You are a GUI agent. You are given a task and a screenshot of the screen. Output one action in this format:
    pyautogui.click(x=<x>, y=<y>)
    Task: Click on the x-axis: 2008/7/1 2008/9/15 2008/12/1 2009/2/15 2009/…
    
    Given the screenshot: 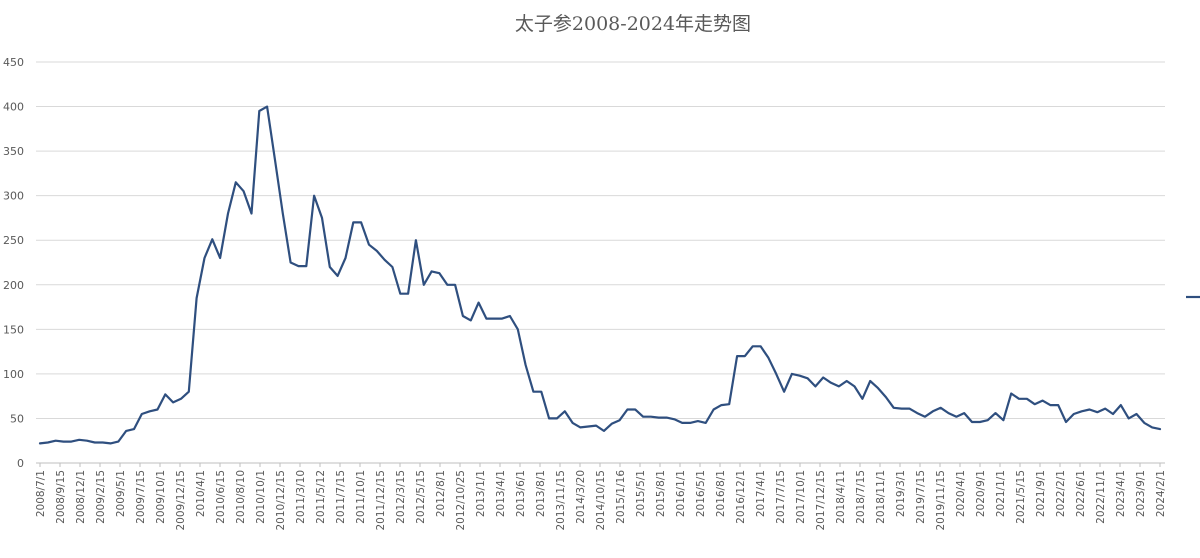 What is the action you would take?
    pyautogui.click(x=601, y=497)
    